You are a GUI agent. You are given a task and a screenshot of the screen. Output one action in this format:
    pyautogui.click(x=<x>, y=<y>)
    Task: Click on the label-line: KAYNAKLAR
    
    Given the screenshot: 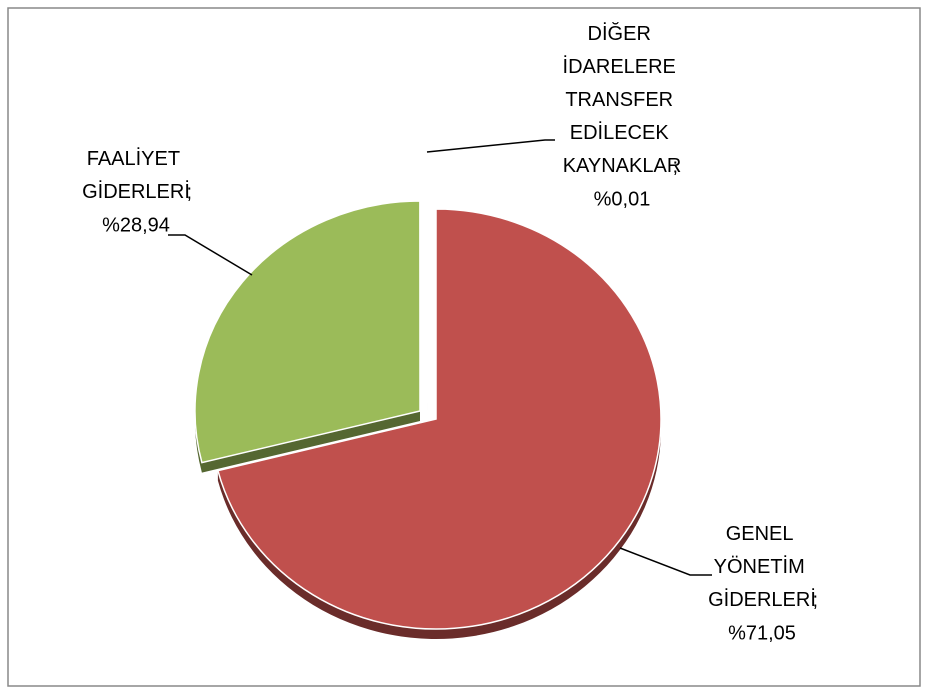 What is the action you would take?
    pyautogui.click(x=622, y=166)
    